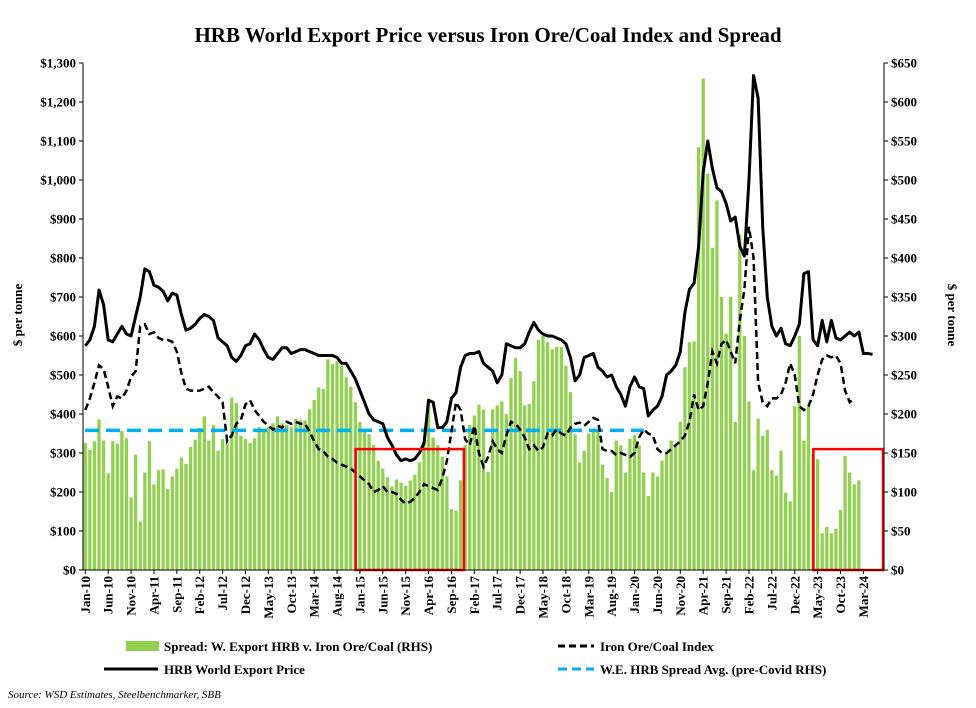 The height and width of the screenshot is (708, 976). What do you see at coordinates (904, 414) in the screenshot?
I see `right-tick-label: $200` at bounding box center [904, 414].